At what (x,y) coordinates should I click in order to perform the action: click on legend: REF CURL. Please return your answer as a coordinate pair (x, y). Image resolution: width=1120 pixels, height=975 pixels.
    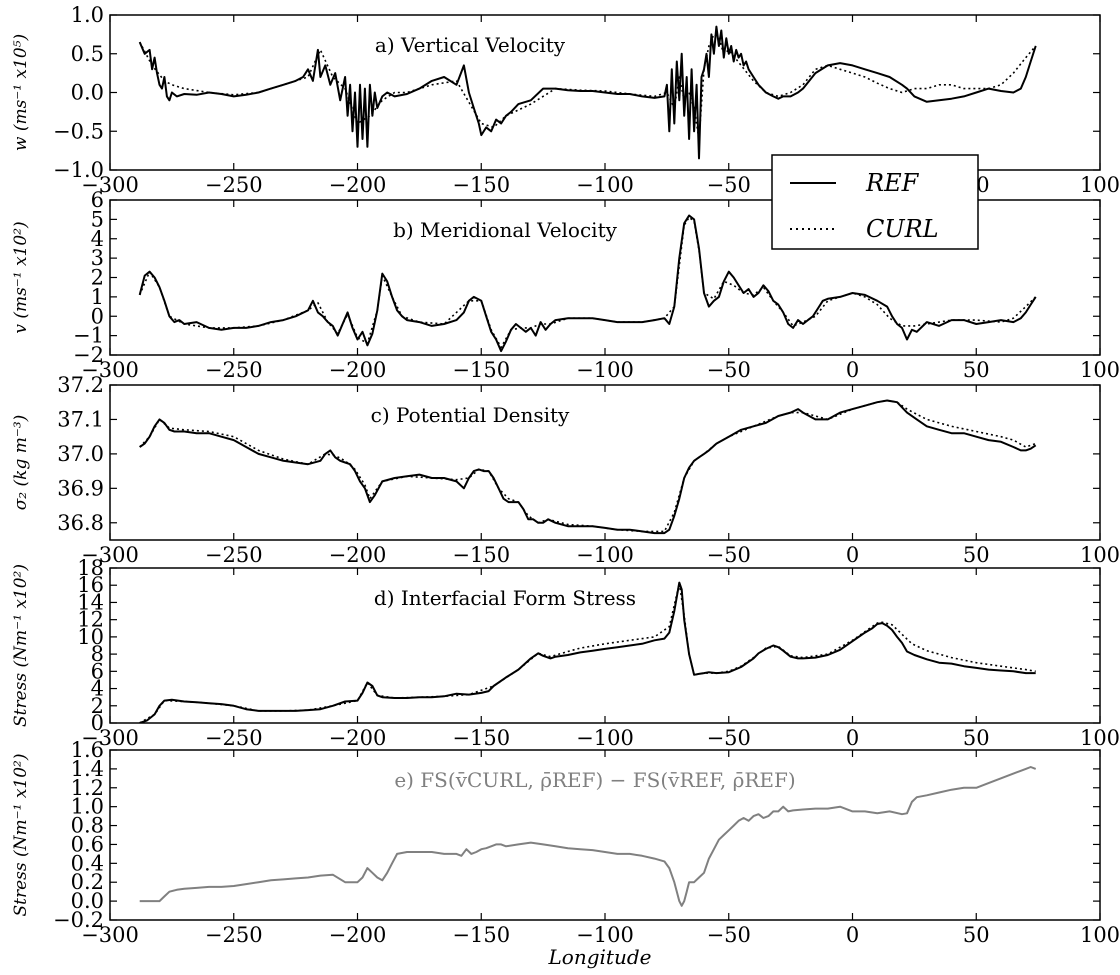
    Looking at the image, I should click on (875, 202).